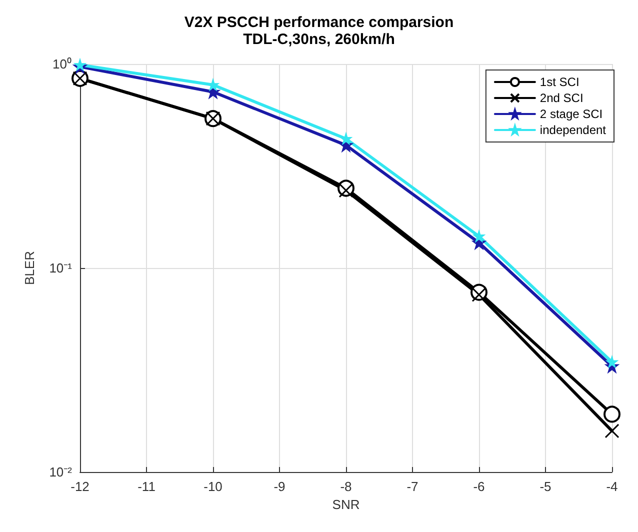 This screenshot has width=638, height=532. What do you see at coordinates (62, 64) in the screenshot?
I see `y-tick-label: 10⁰` at bounding box center [62, 64].